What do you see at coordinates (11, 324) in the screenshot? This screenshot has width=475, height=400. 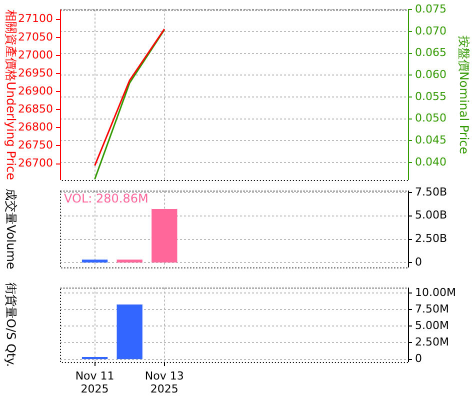 I see `y-axis-title: 街貨量O/S Qty.` at bounding box center [11, 324].